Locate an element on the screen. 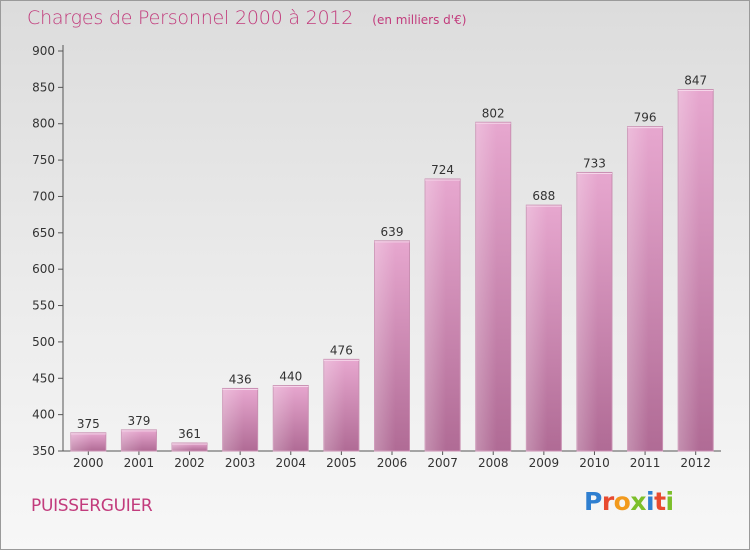 The image size is (750, 550). x-tick-label: 2002 is located at coordinates (189, 463).